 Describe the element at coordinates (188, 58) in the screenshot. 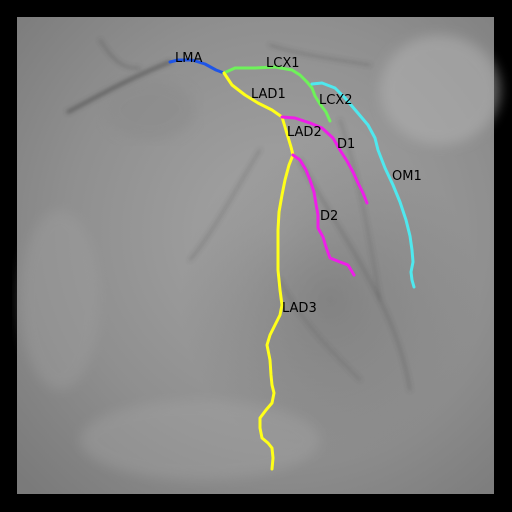

I see `label-lma: LMA` at that location.